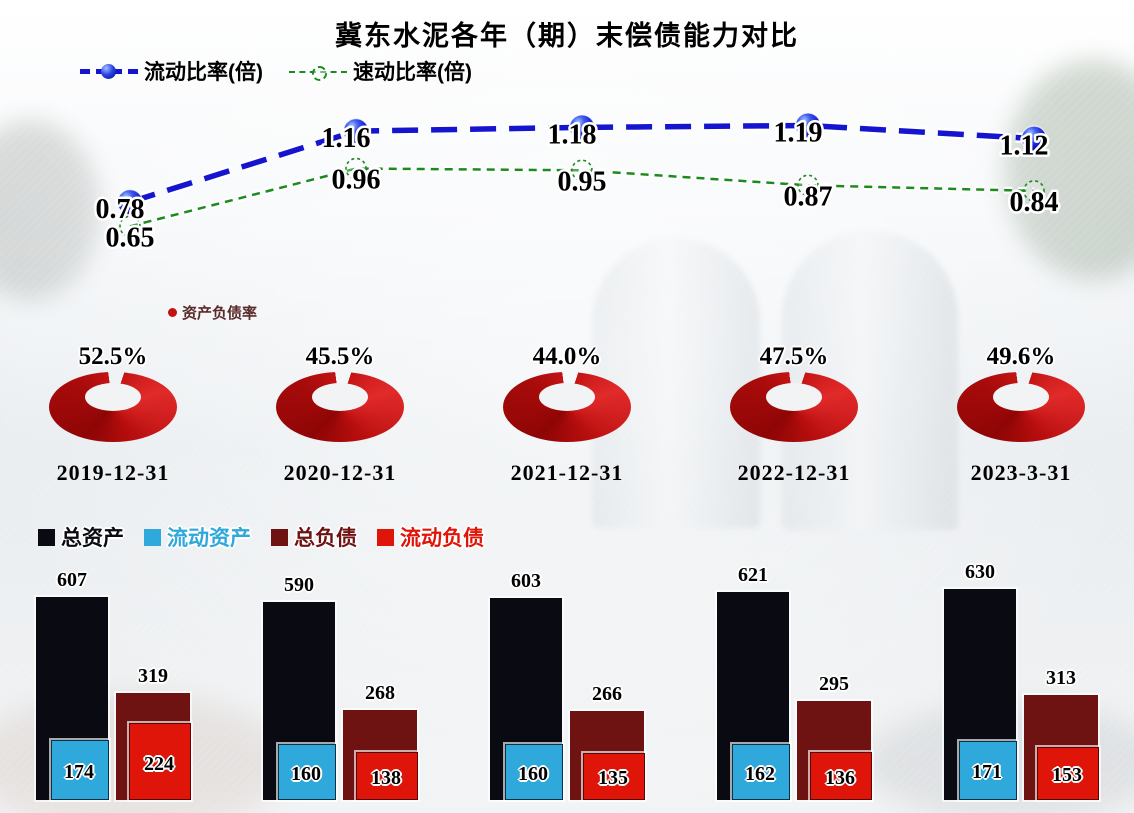 This screenshot has width=1134, height=813. I want to click on svg-text: 0.65, so click(130, 237).